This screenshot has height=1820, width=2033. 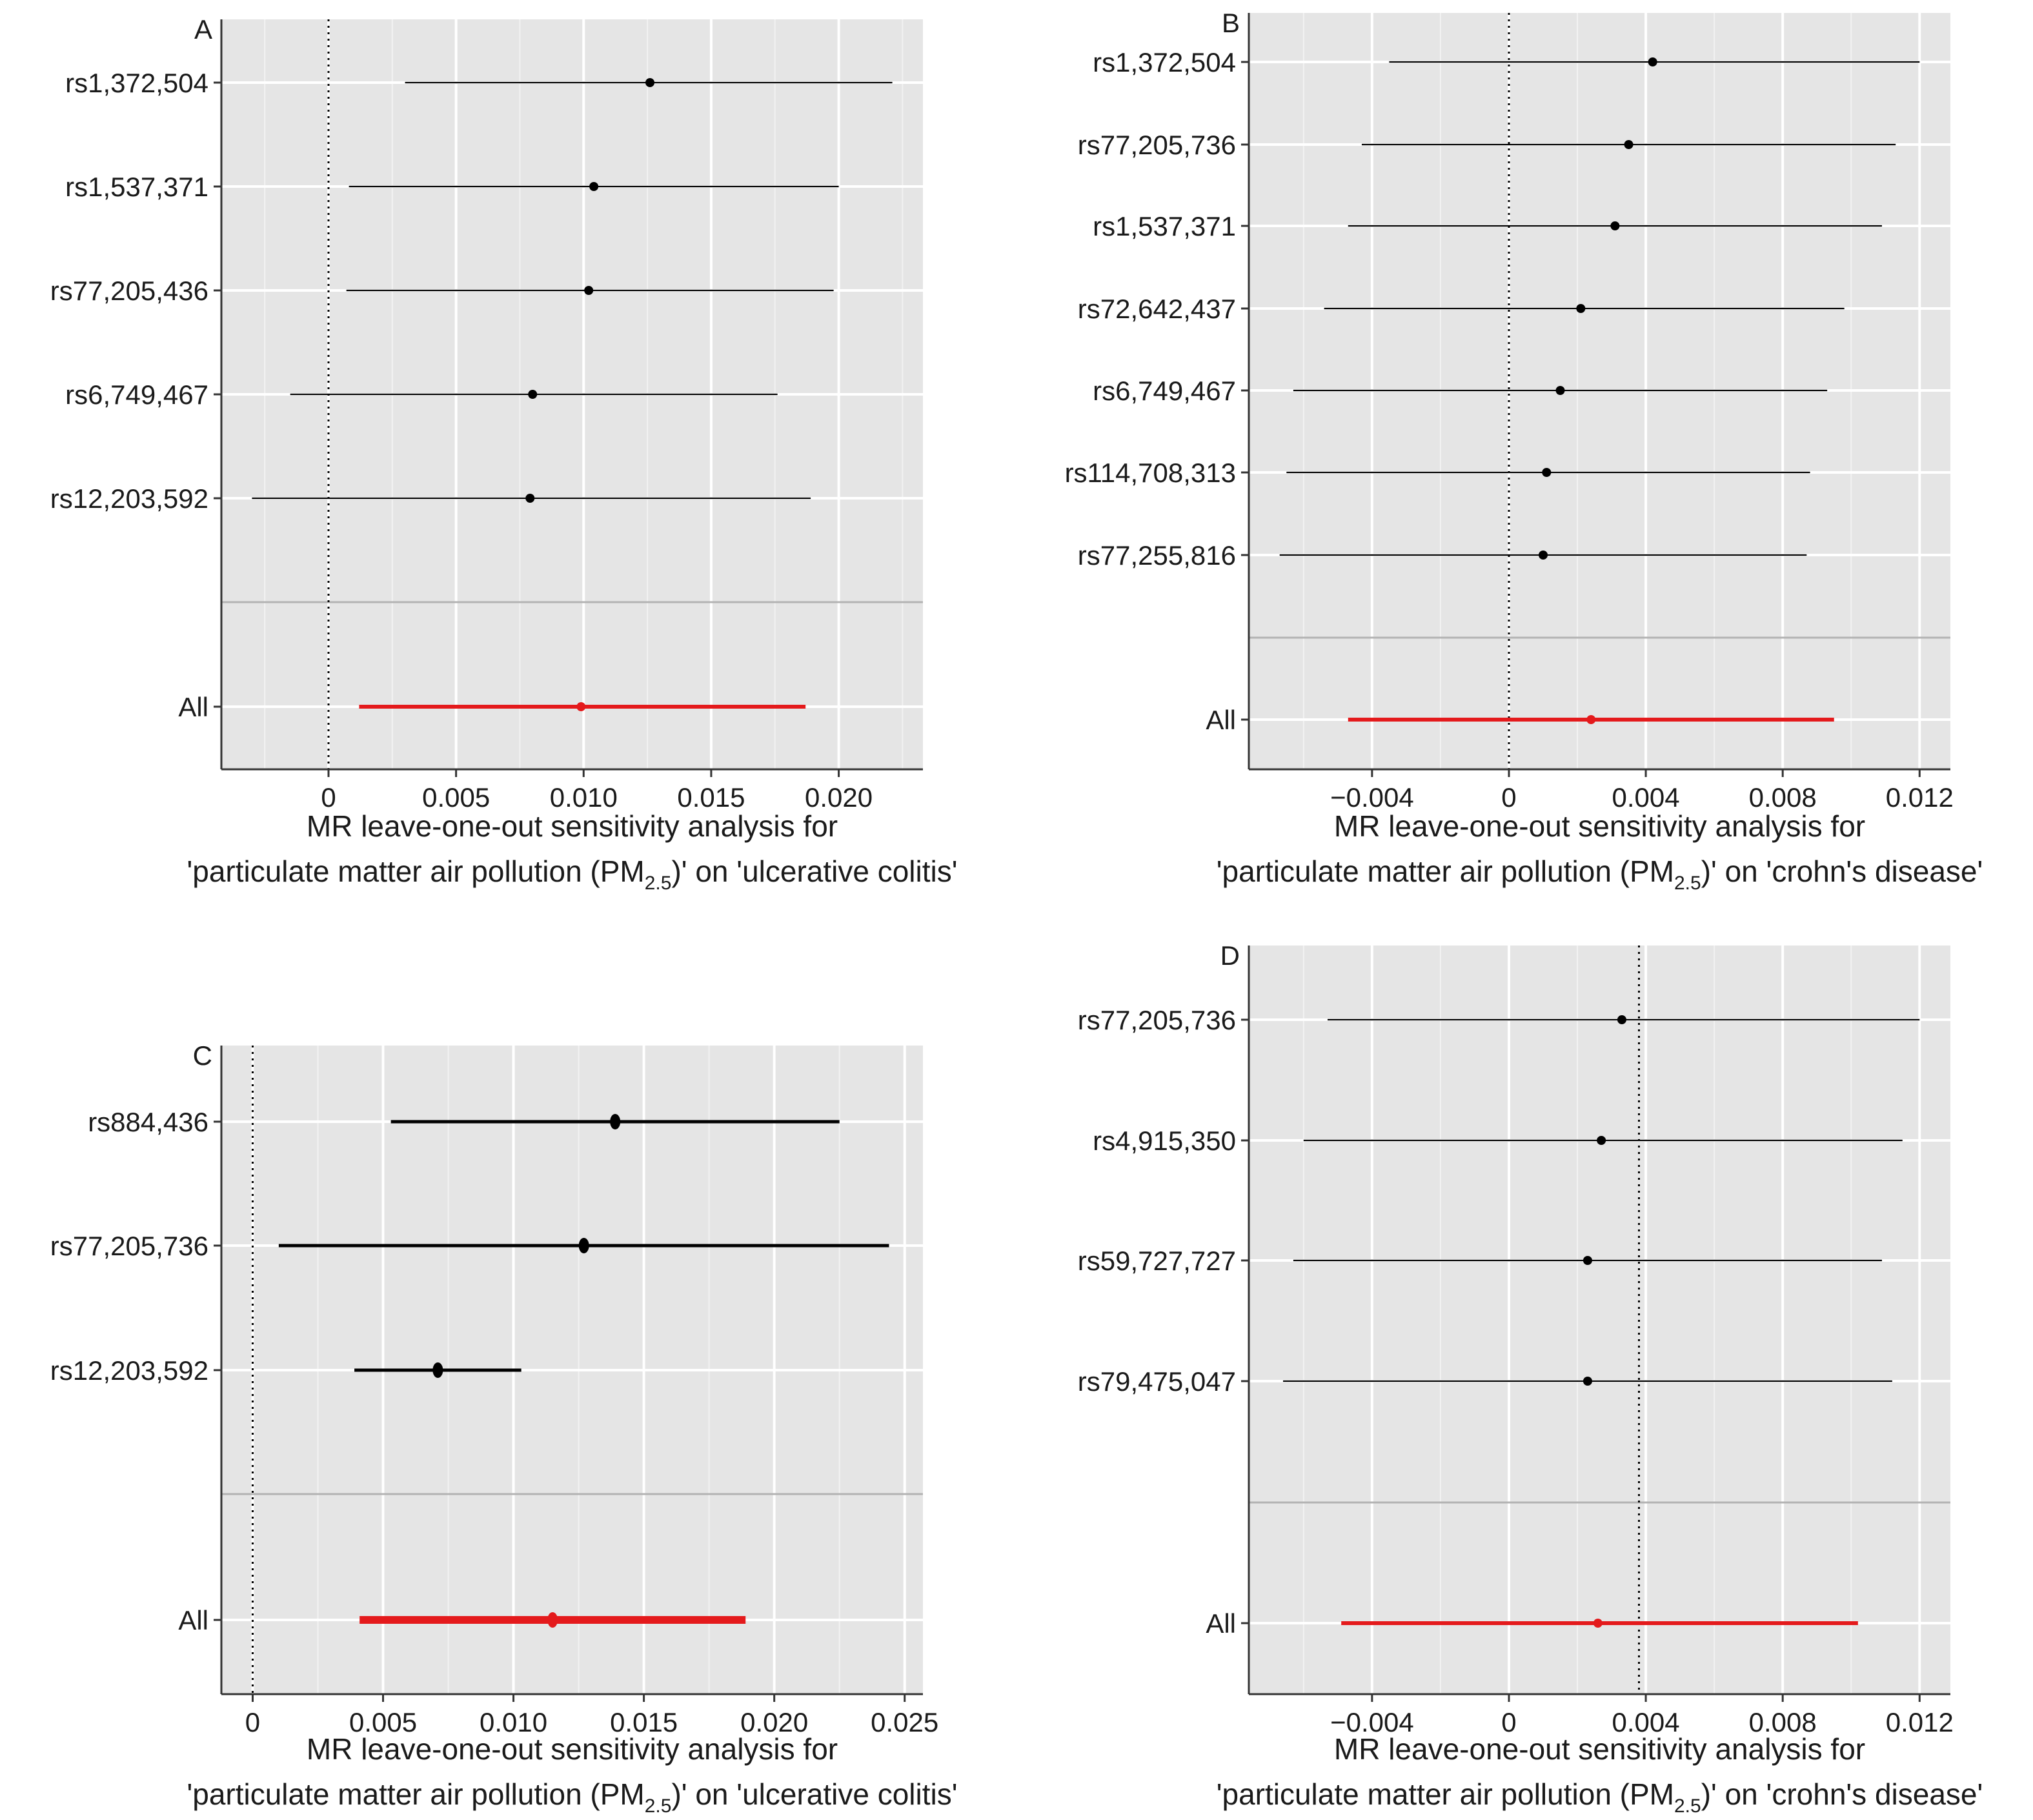 What do you see at coordinates (1150, 473) in the screenshot?
I see `snp-label: rs114,708,313` at bounding box center [1150, 473].